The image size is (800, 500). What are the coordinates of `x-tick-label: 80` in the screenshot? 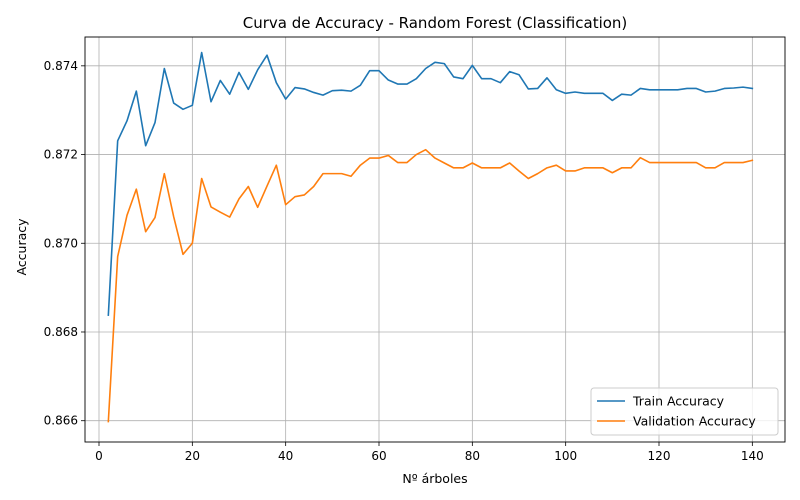 It's located at (472, 456).